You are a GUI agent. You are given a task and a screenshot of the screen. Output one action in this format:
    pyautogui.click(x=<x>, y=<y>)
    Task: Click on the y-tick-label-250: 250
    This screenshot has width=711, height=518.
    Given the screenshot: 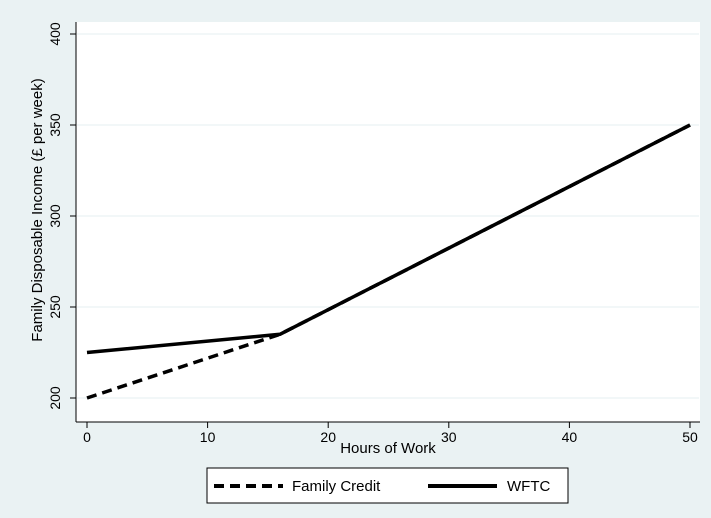 What is the action you would take?
    pyautogui.click(x=55, y=307)
    